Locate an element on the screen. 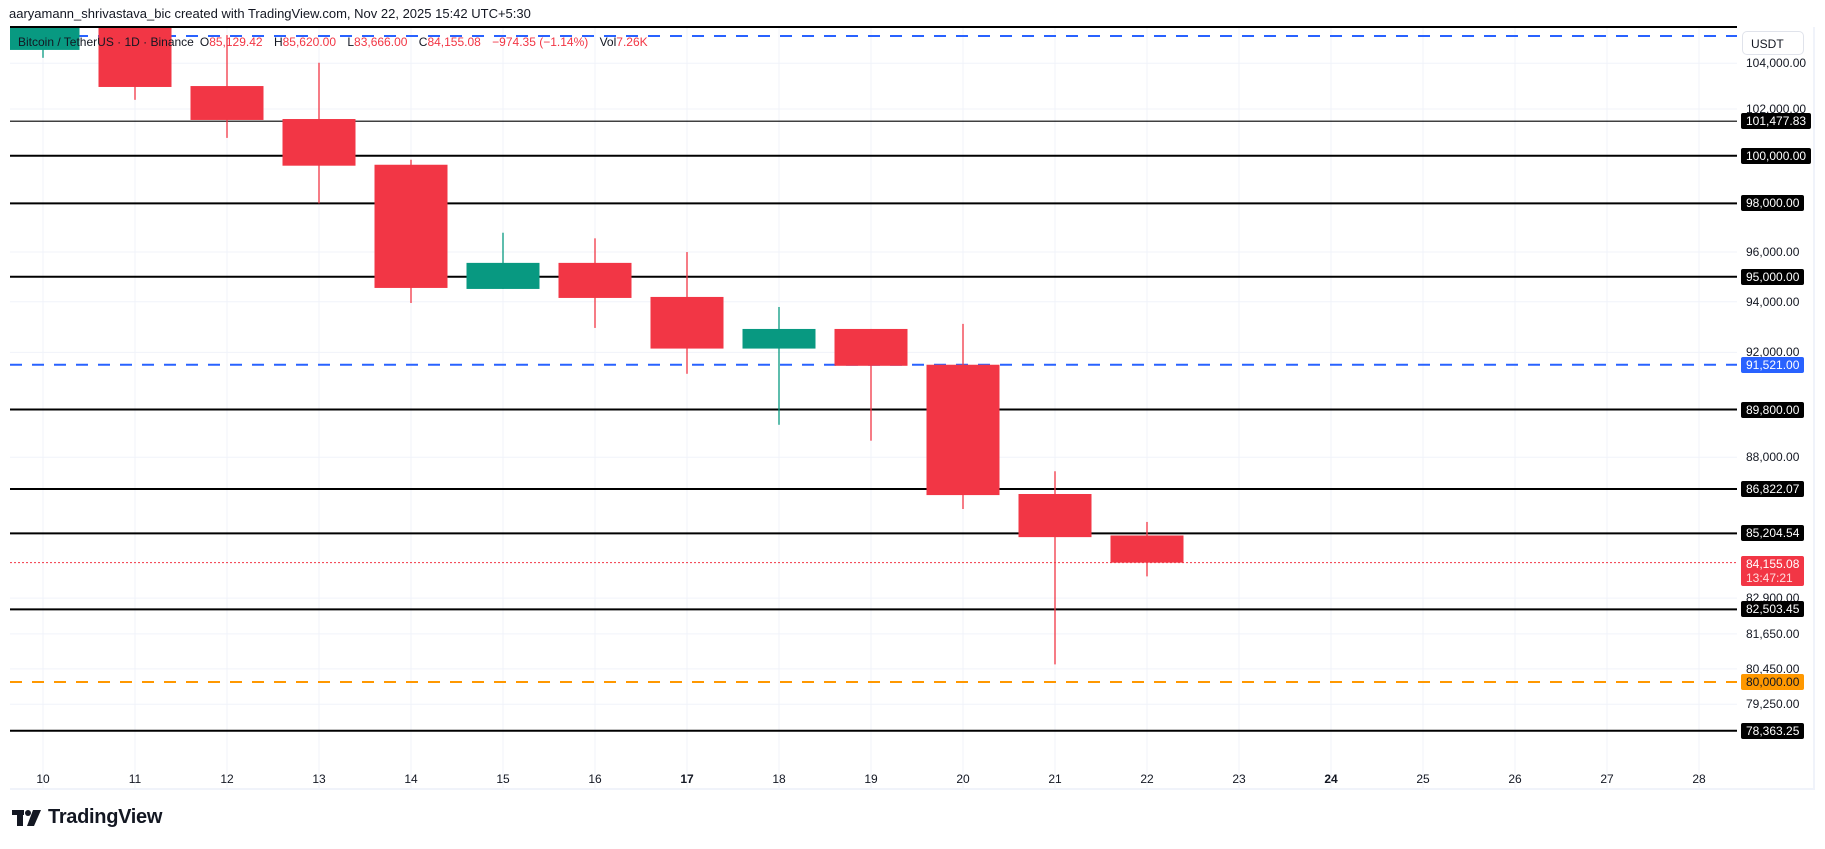 This screenshot has height=849, width=1825. time-tick-label: 18 is located at coordinates (779, 779).